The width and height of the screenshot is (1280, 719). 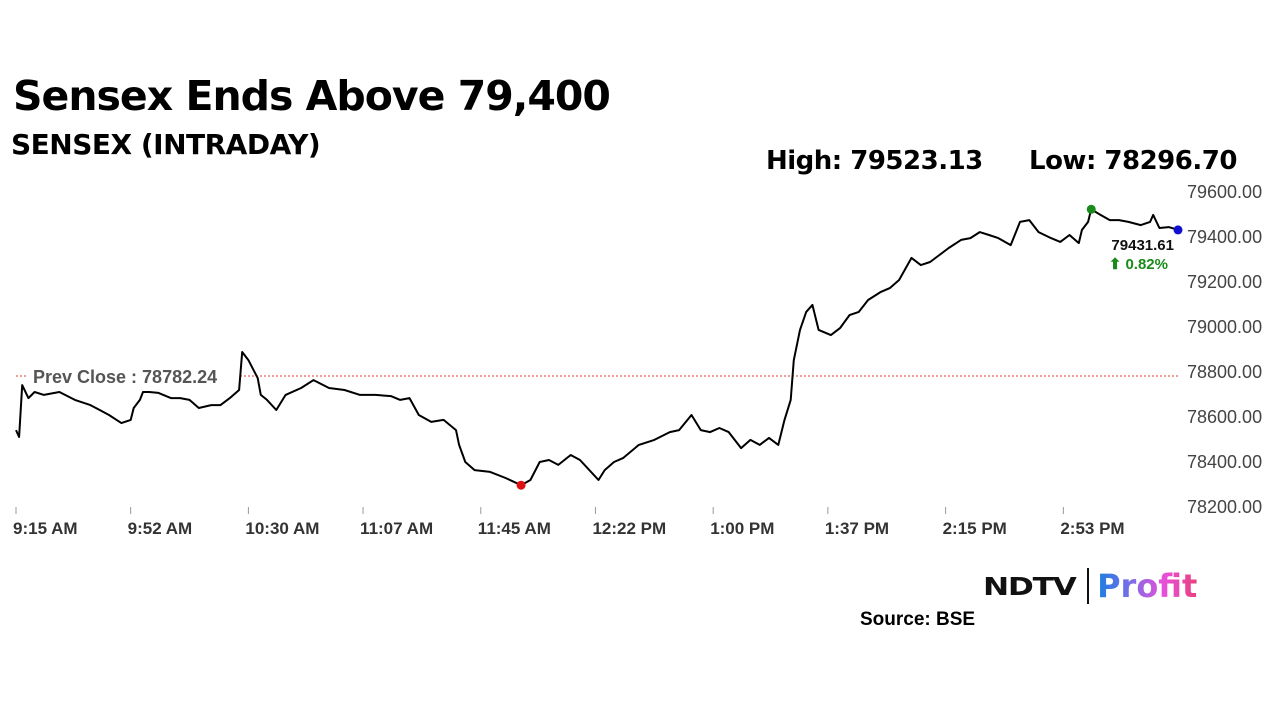 I want to click on logo-profit: Profit, so click(x=1147, y=586).